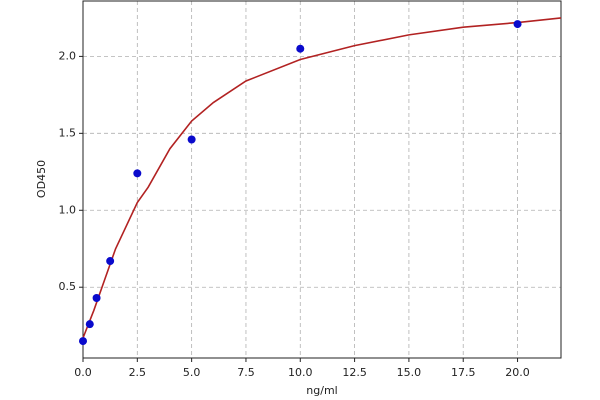 Image resolution: width=600 pixels, height=400 pixels. What do you see at coordinates (354, 372) in the screenshot?
I see `x-tick-label: 12.5` at bounding box center [354, 372].